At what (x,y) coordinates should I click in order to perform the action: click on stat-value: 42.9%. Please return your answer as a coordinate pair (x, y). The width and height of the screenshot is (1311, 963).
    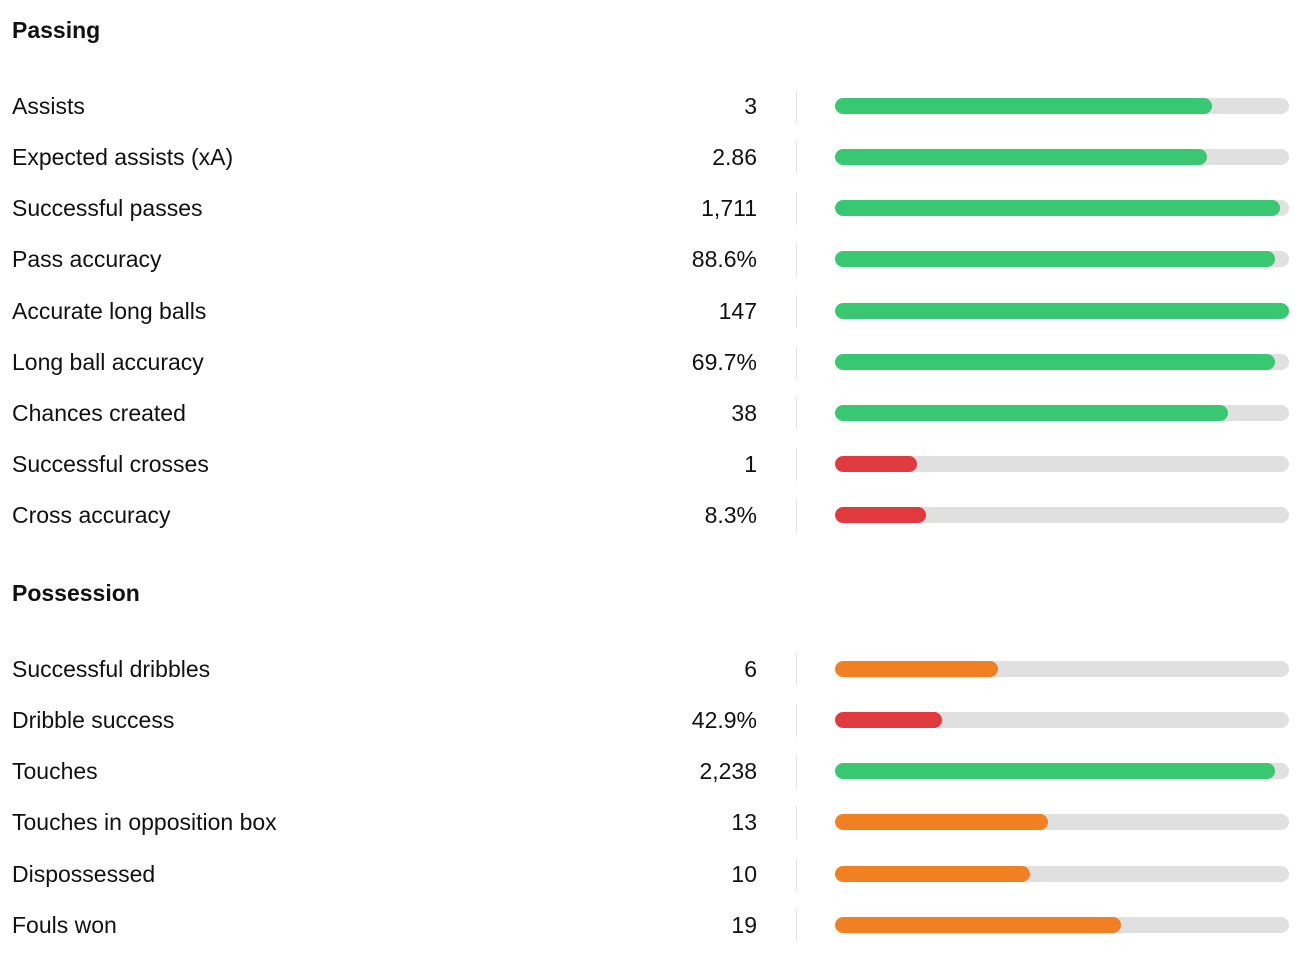
    Looking at the image, I should click on (724, 720).